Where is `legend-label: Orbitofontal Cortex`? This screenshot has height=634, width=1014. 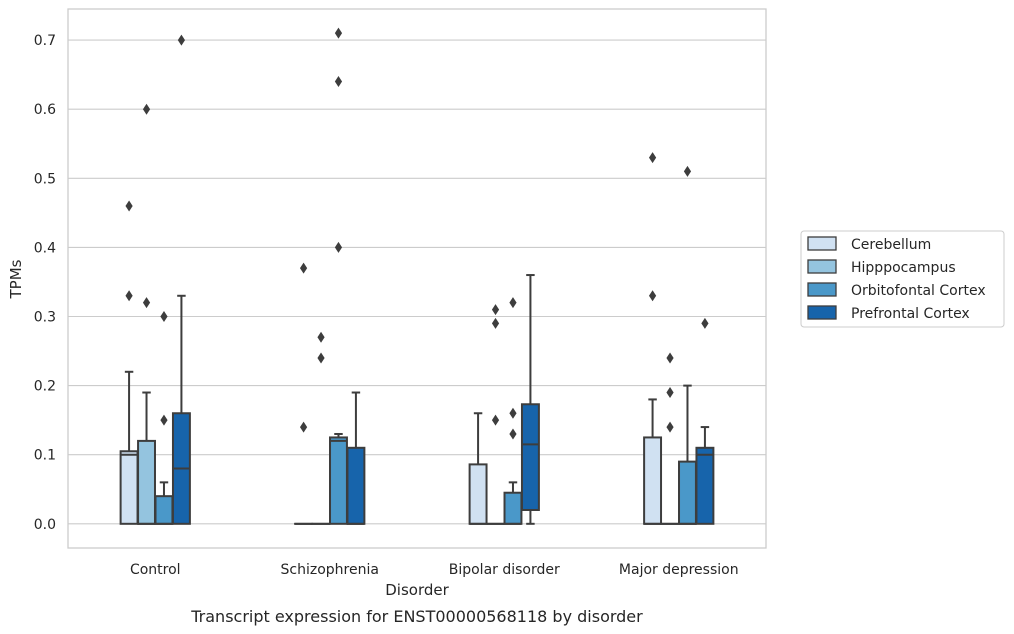 legend-label: Orbitofontal Cortex is located at coordinates (918, 291).